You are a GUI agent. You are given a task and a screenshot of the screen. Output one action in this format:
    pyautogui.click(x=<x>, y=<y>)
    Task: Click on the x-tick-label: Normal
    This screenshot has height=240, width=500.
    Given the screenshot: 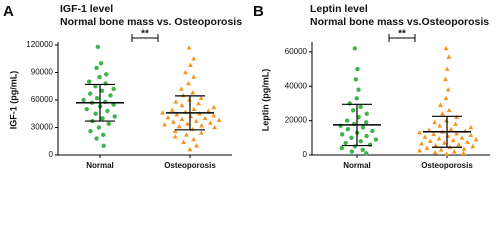 What is the action you would take?
    pyautogui.click(x=357, y=165)
    